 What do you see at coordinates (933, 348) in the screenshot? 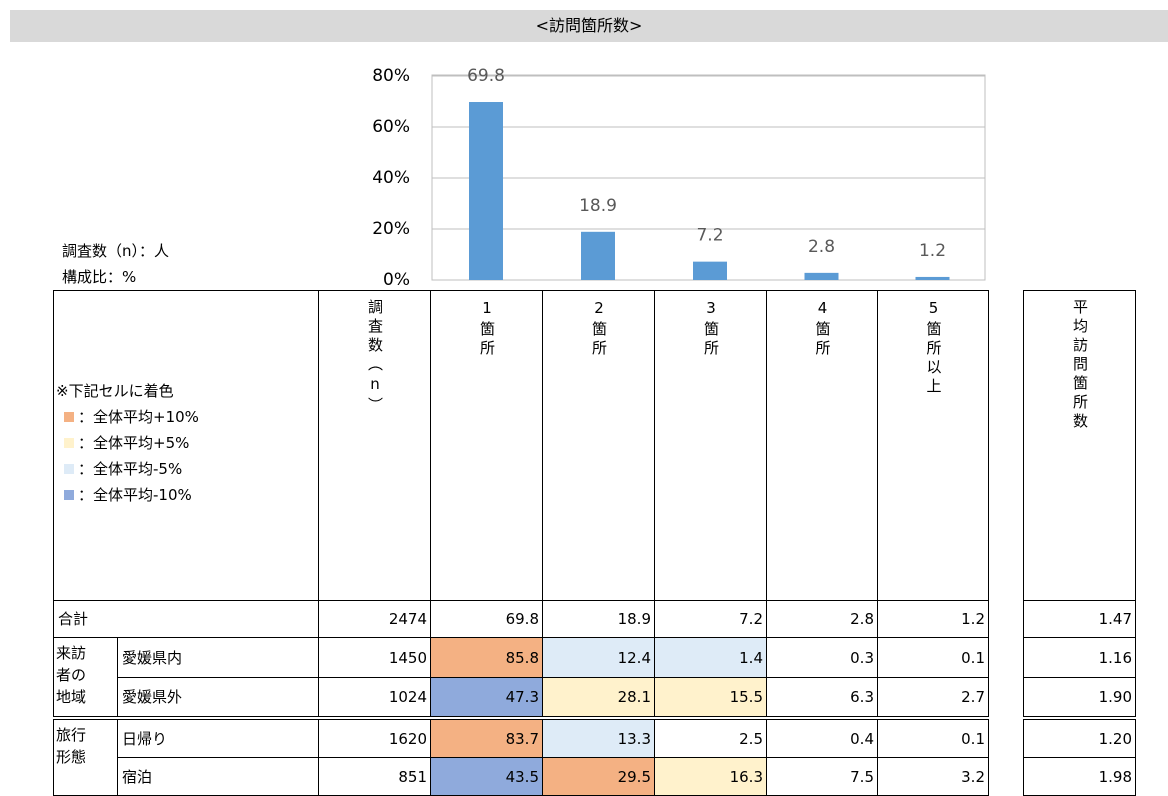
I see `header-label: 5箇所以上` at bounding box center [933, 348].